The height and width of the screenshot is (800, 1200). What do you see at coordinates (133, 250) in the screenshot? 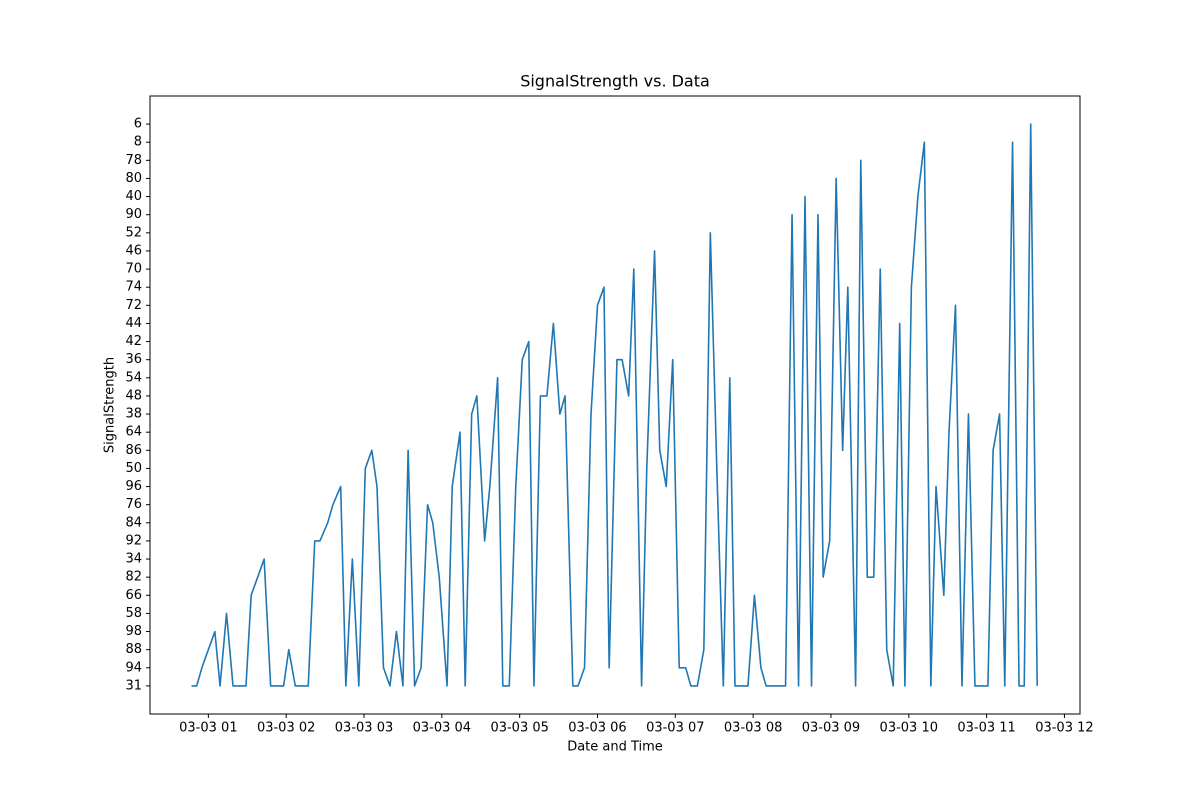
I see `y-tick-label: 46` at bounding box center [133, 250].